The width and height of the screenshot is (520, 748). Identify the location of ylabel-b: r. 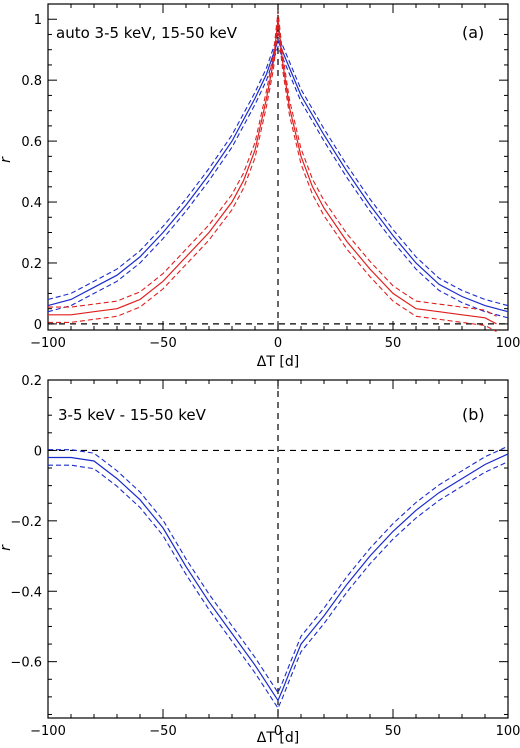
(7, 547).